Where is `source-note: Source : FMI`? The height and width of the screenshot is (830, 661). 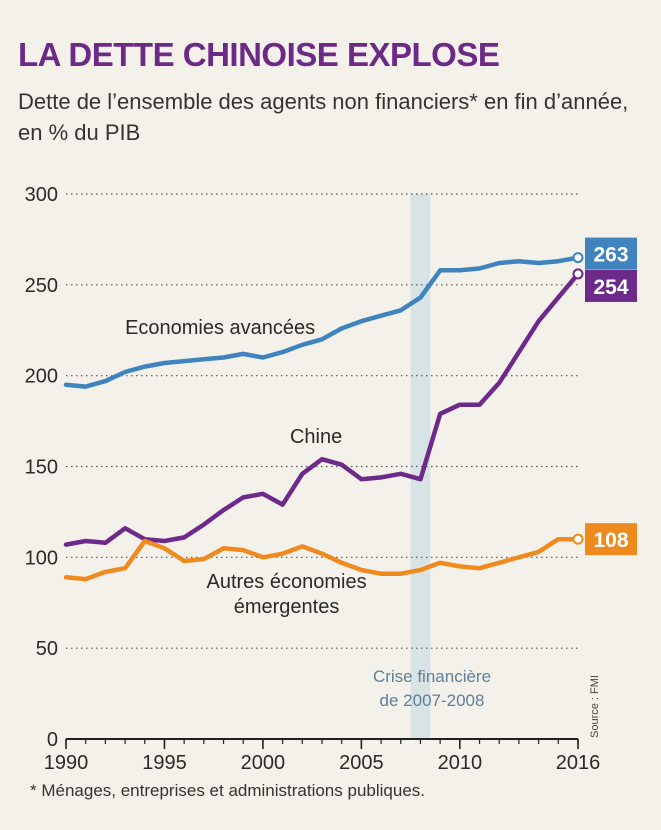
source-note: Source : FMI is located at coordinates (595, 706).